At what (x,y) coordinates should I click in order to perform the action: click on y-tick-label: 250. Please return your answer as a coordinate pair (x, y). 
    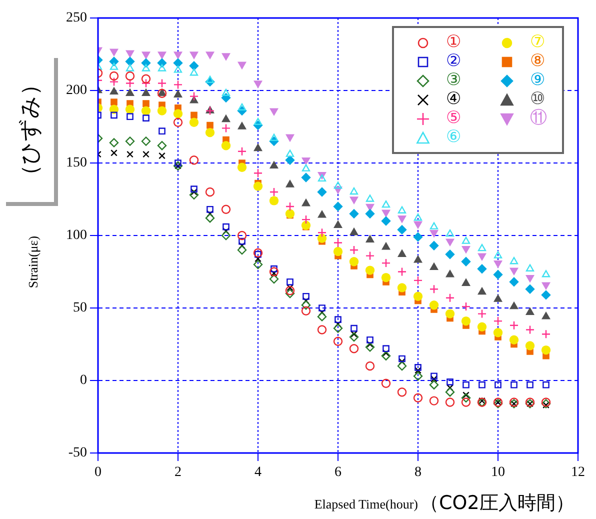
    Looking at the image, I should click on (76, 18).